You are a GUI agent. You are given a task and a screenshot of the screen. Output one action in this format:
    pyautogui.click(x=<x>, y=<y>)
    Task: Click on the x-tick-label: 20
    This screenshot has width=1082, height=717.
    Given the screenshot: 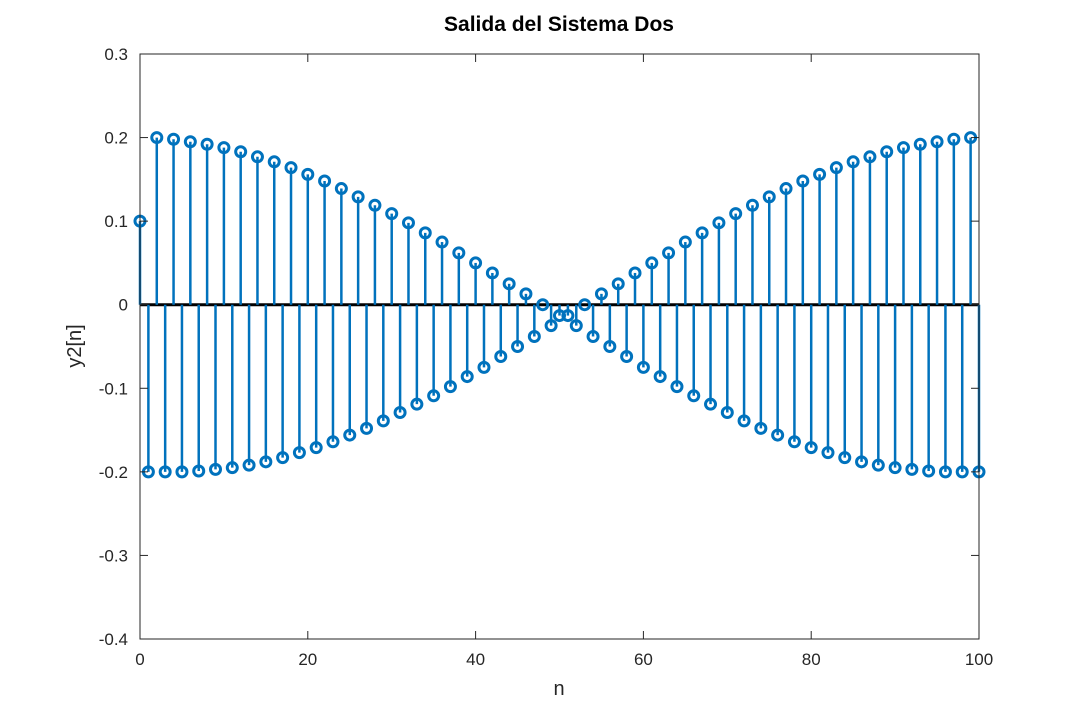 What is the action you would take?
    pyautogui.click(x=307, y=659)
    